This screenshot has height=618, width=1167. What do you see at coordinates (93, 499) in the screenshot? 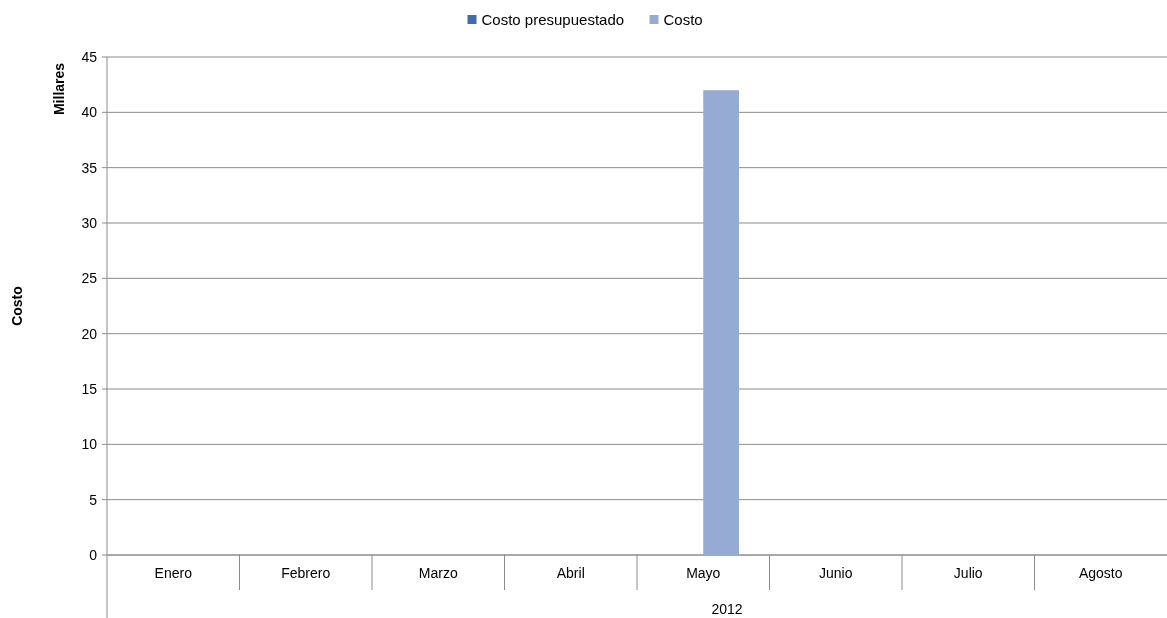
I see `y-tick-label: 5` at bounding box center [93, 499].